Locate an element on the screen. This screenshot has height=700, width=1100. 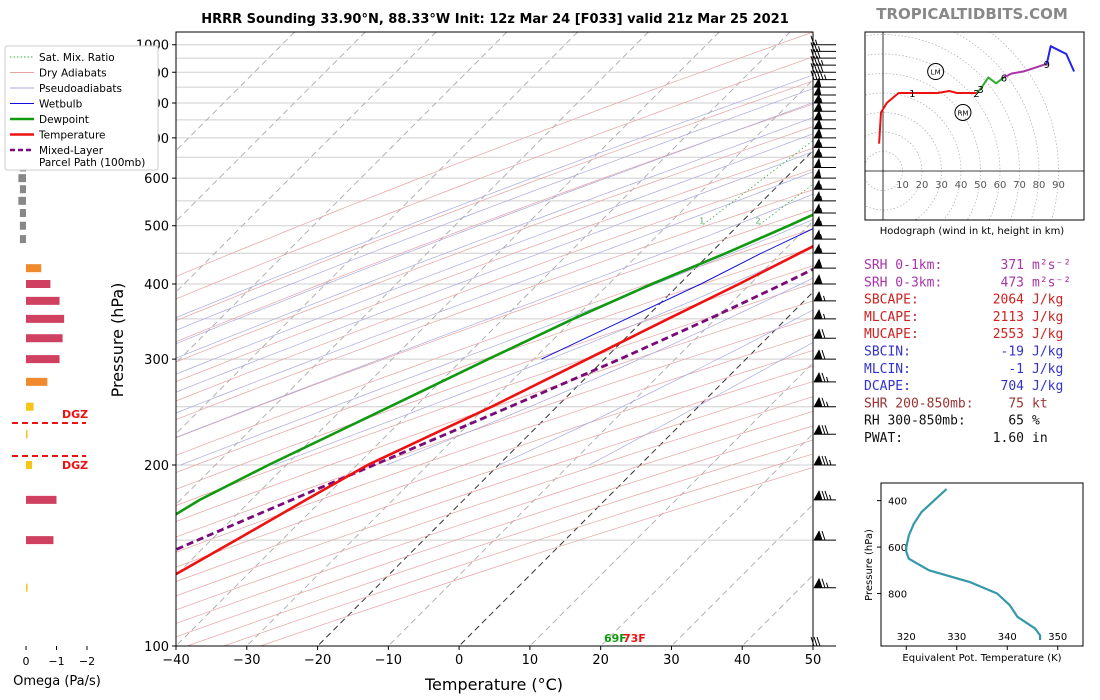
surface-dewpoint-label: 69F is located at coordinates (615, 638).